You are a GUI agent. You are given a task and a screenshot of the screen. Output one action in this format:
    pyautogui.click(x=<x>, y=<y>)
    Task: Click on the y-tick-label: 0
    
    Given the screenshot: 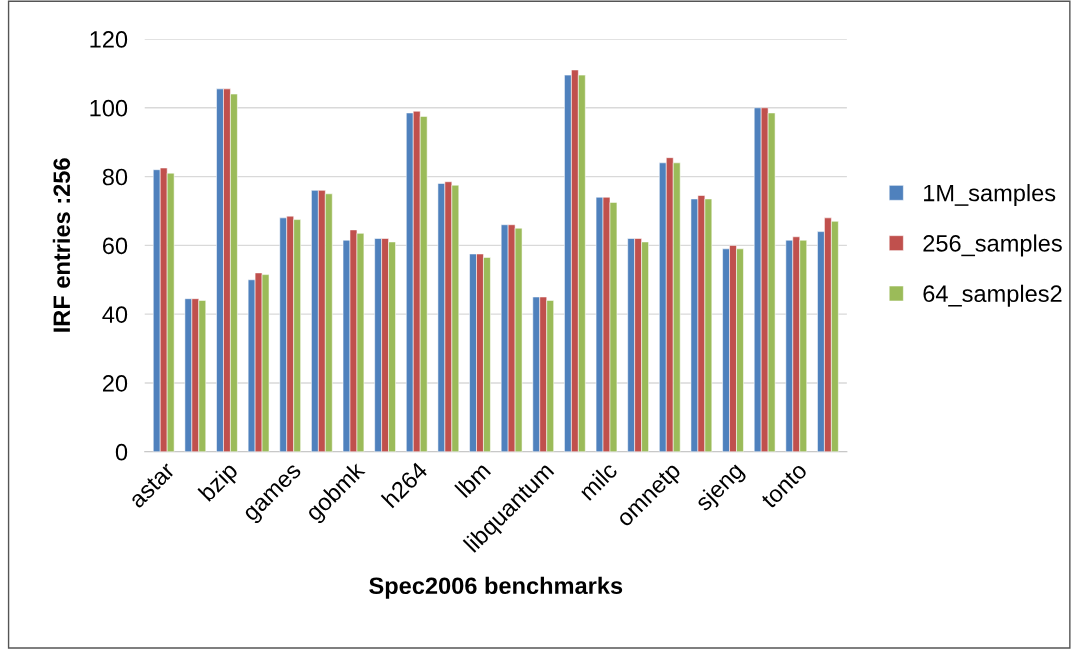 What is the action you would take?
    pyautogui.click(x=121, y=452)
    